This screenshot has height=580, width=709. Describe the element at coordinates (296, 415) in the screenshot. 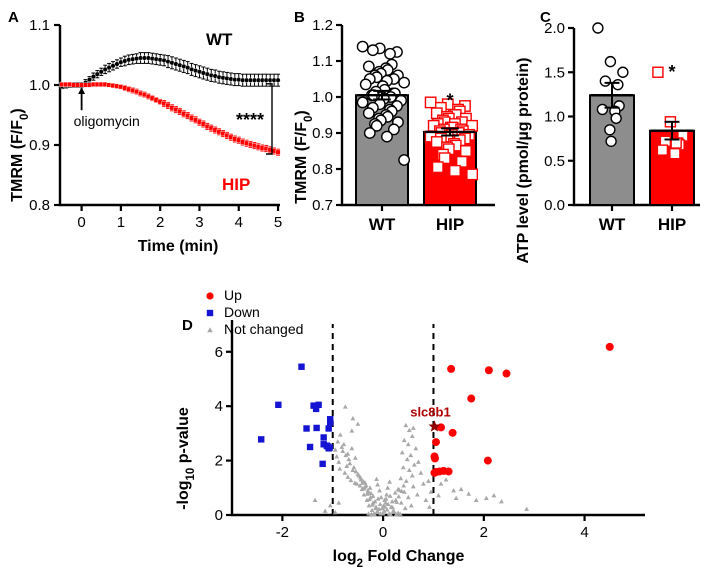

I see `panel-d-series-down` at that location.